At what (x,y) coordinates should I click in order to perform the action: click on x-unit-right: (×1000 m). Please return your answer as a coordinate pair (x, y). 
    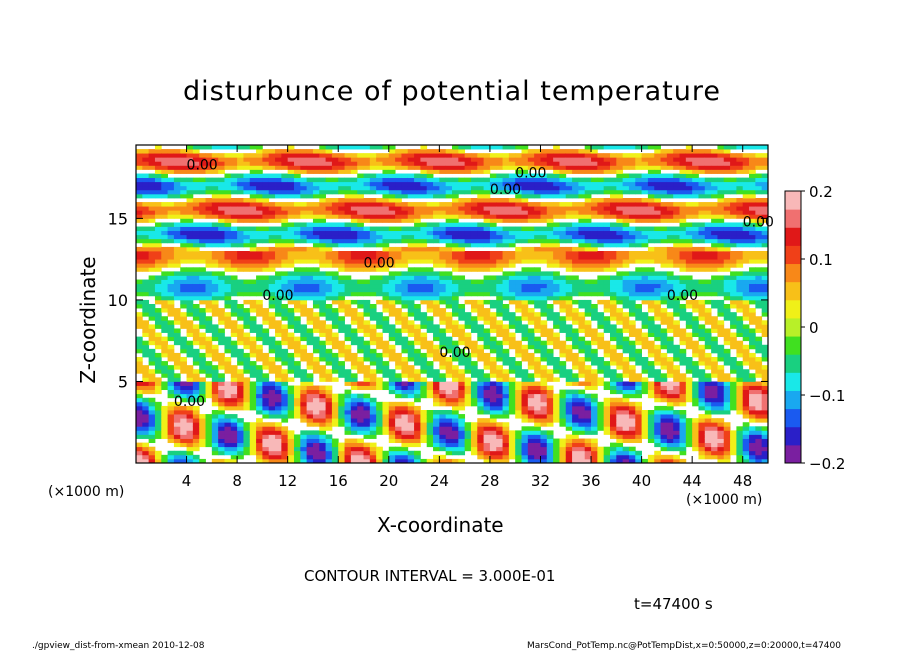
    Looking at the image, I should click on (724, 500).